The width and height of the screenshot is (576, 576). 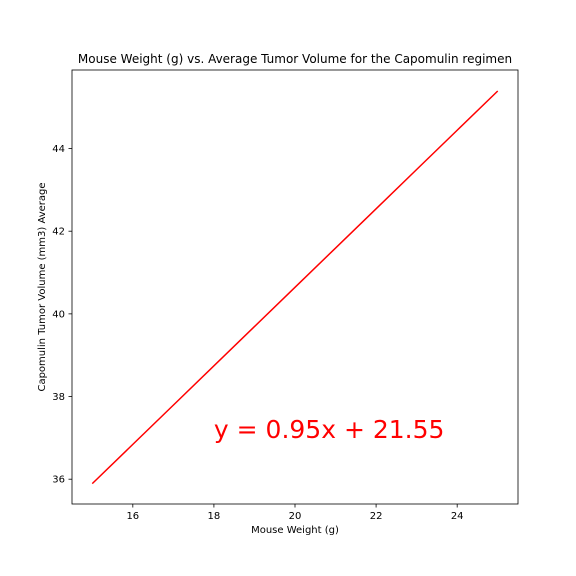 I want to click on x-tick-label: 24, so click(x=457, y=516).